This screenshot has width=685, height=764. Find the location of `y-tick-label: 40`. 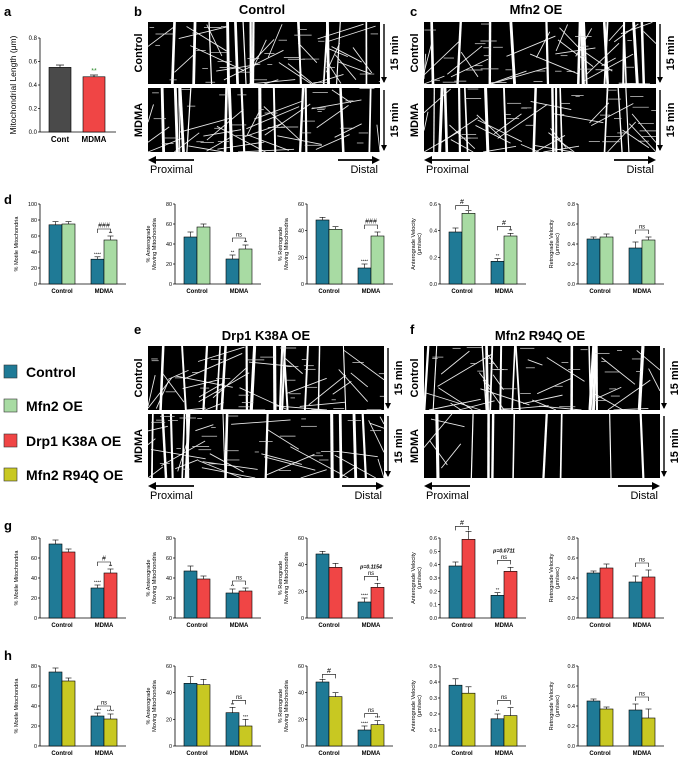

y-tick-label: 40 is located at coordinates (34, 253).